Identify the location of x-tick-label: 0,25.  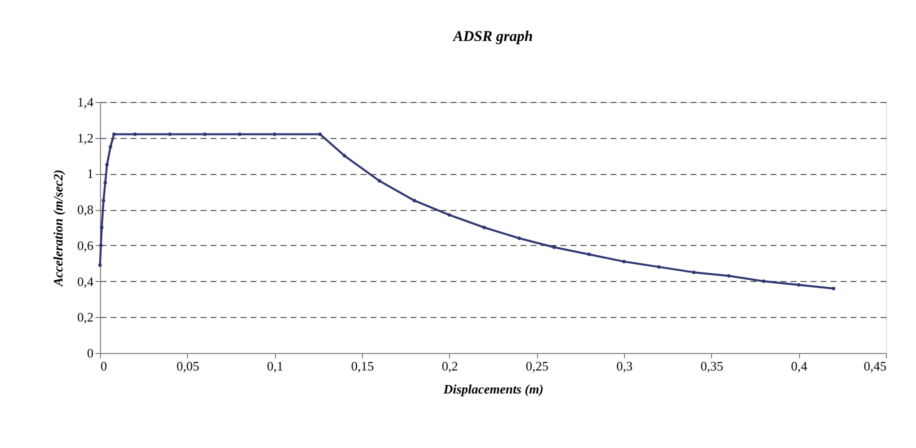
(537, 366).